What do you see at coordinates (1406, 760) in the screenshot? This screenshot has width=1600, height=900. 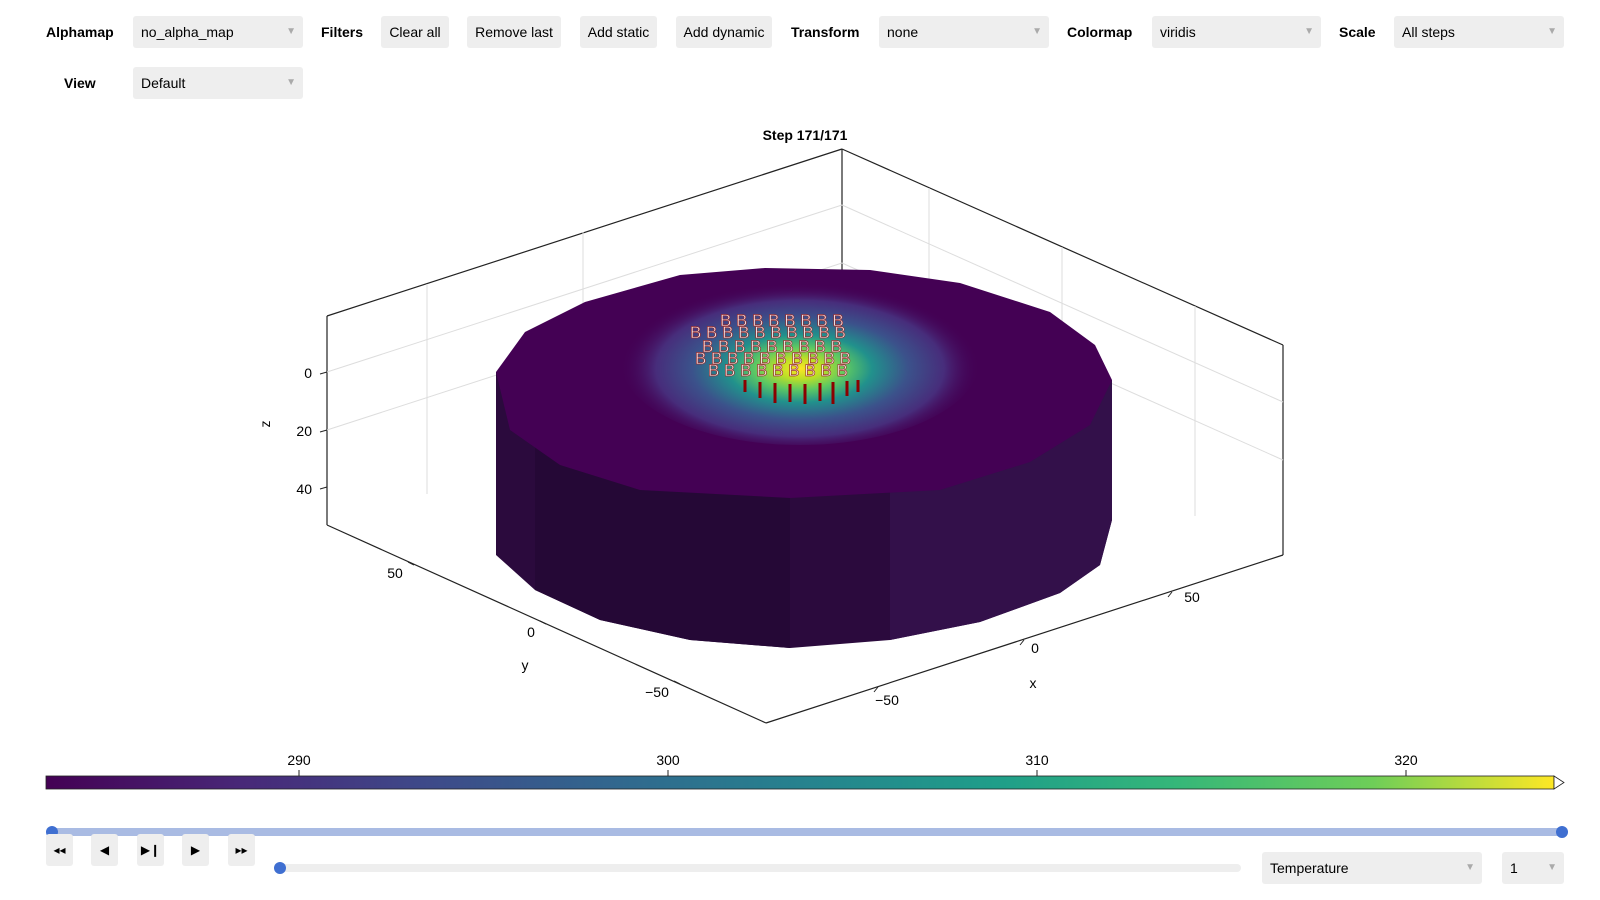 I see `colorbar-tick-label: 320` at bounding box center [1406, 760].